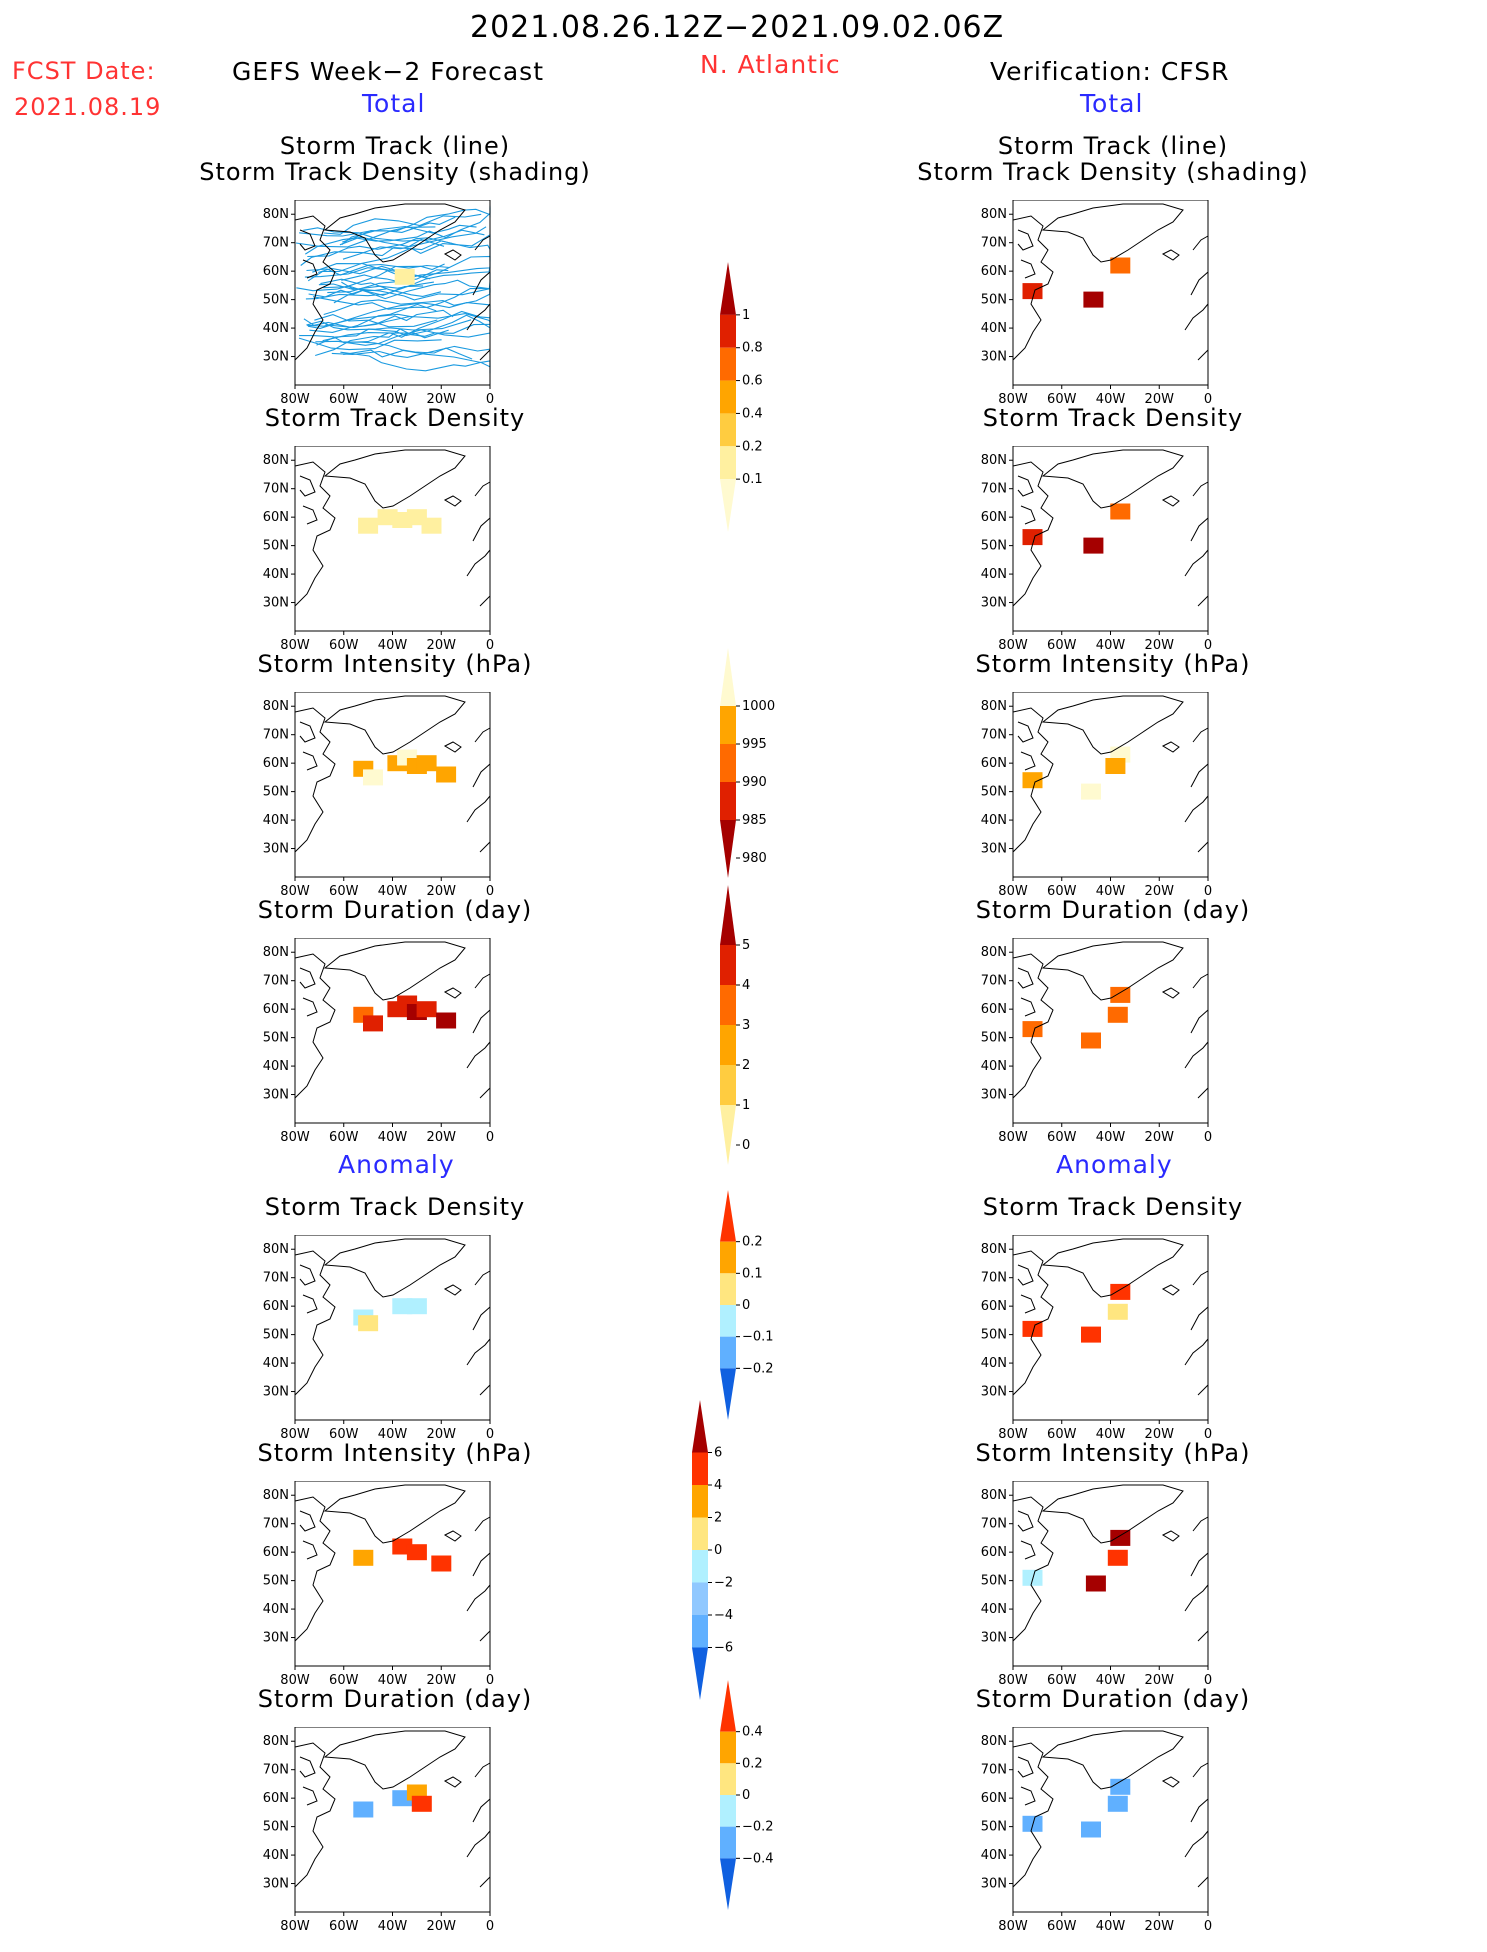  I want to click on lon-tick-label: 60W, so click(1062, 1926).